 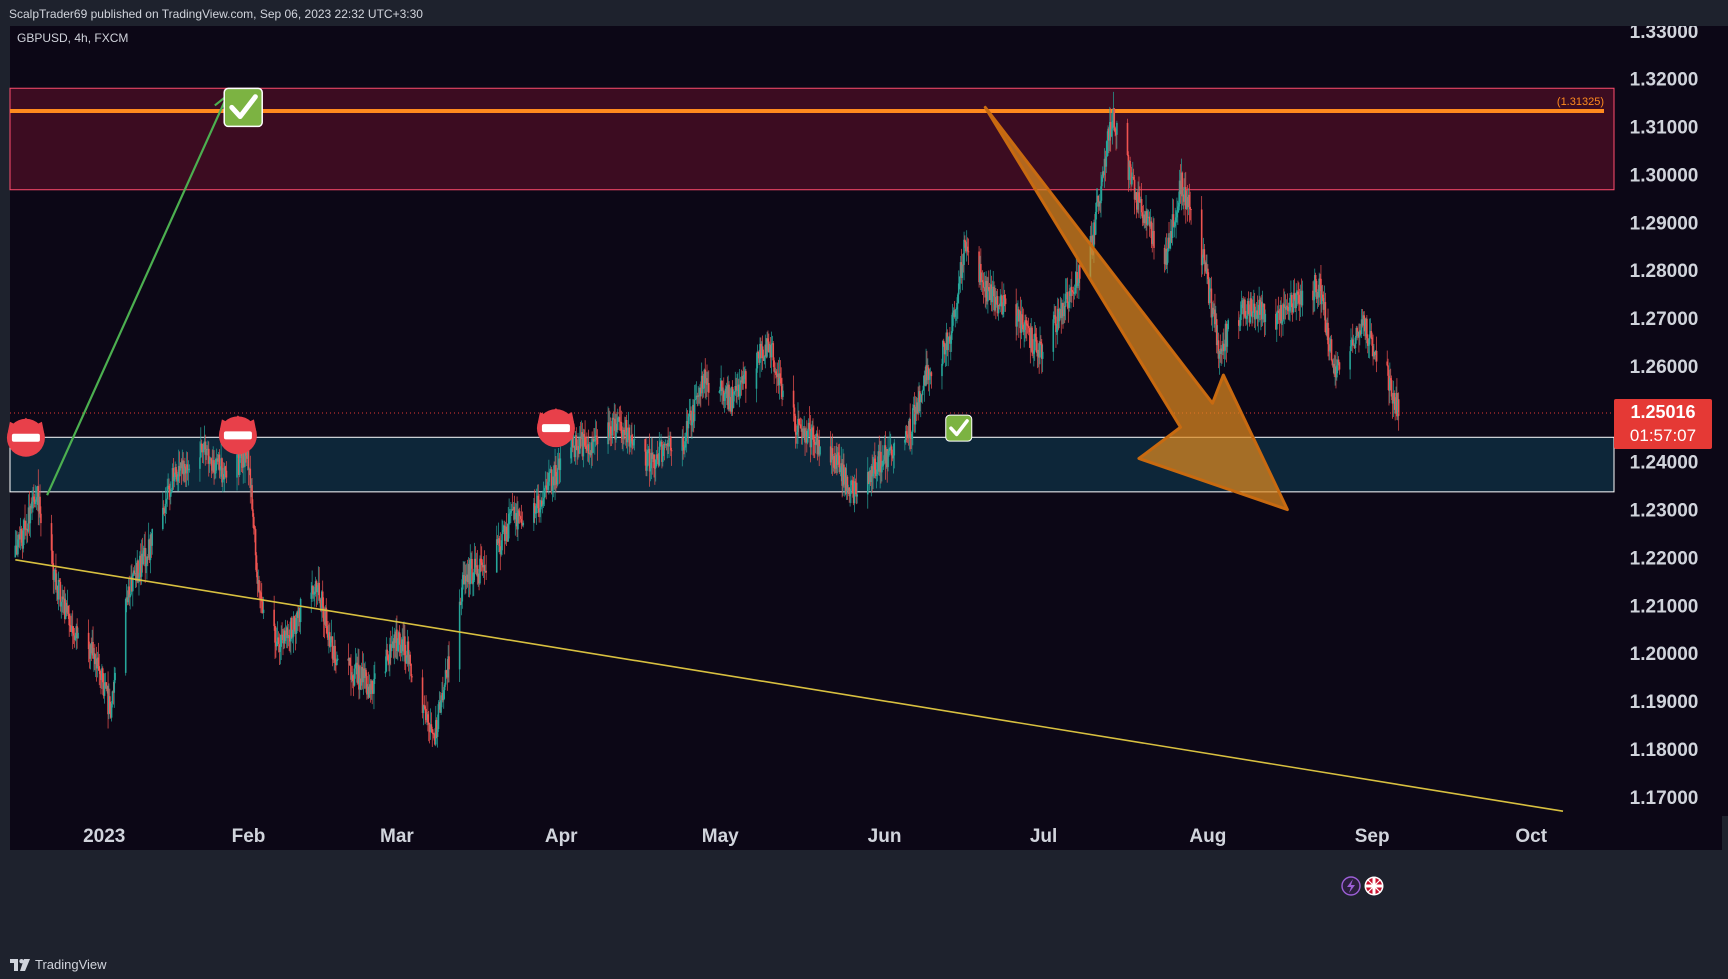 I want to click on uk-flag-icon, so click(x=1374, y=886).